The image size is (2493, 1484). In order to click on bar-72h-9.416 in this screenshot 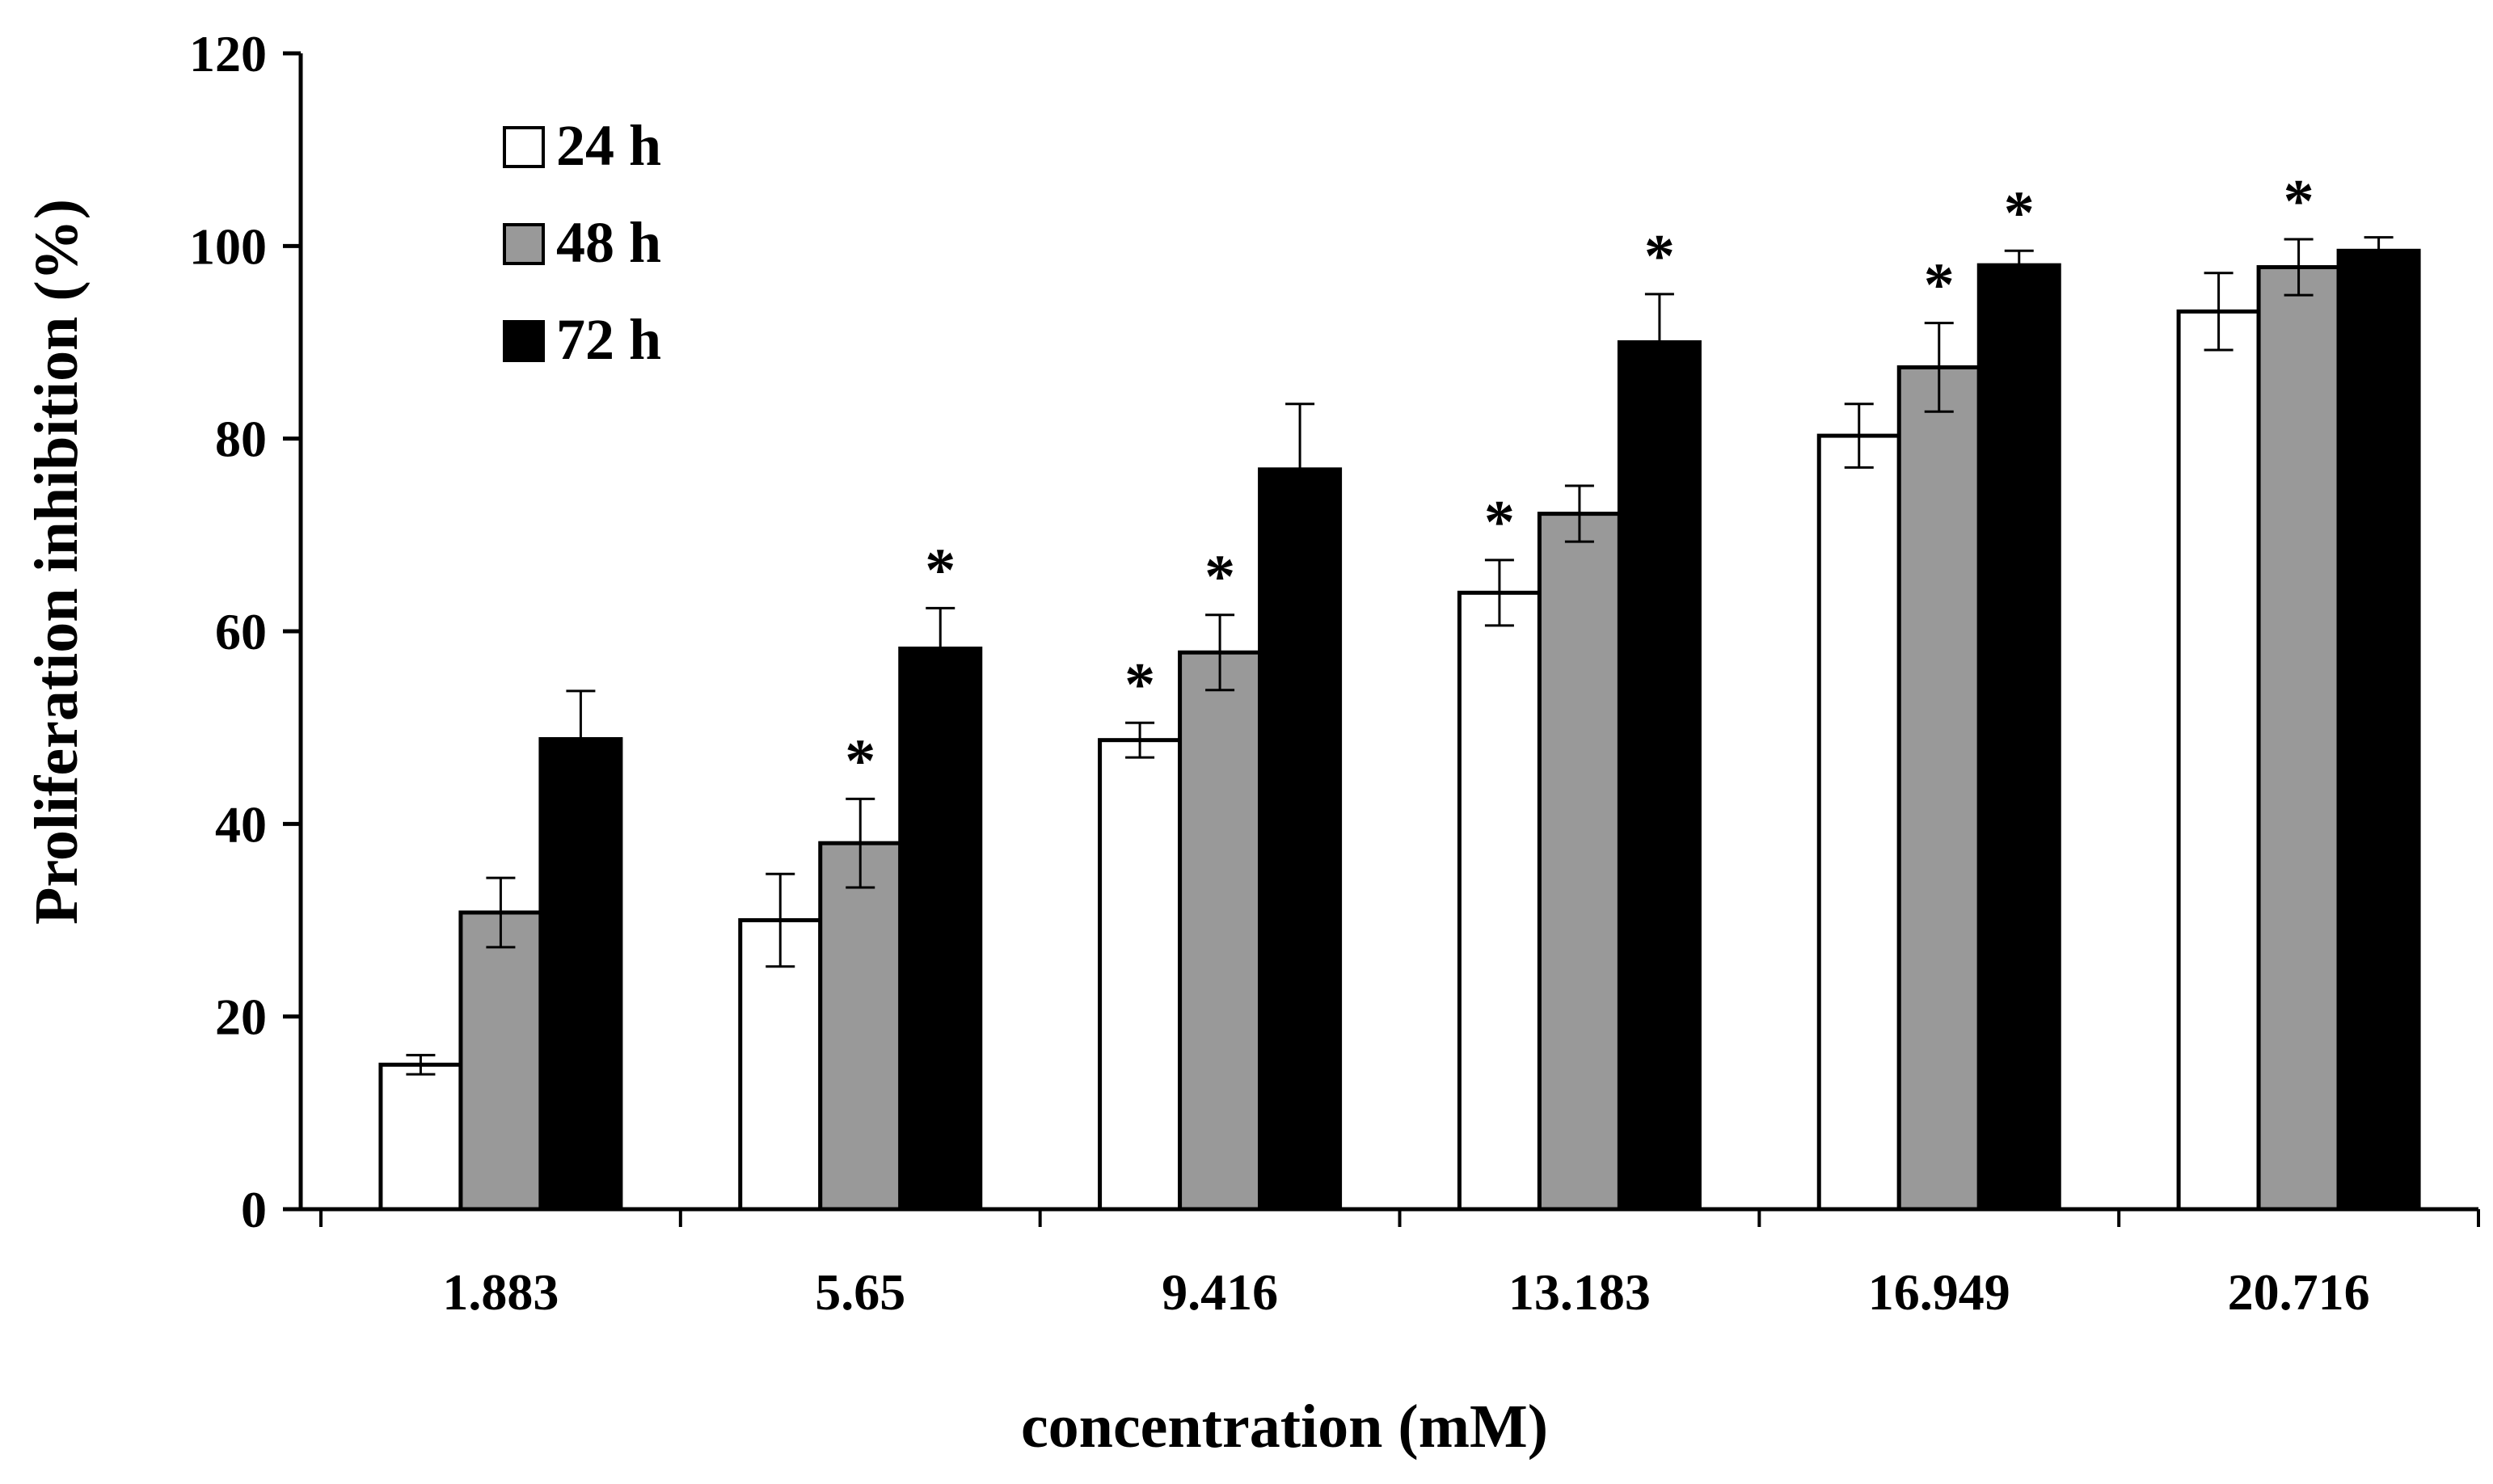, I will do `click(1300, 839)`.